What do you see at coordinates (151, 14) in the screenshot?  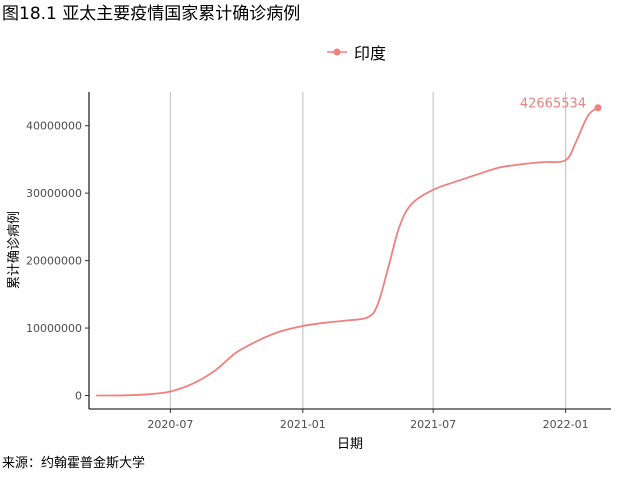 I see `chart-title: 图18.1 亚太主要疫情国家累计确诊病例` at bounding box center [151, 14].